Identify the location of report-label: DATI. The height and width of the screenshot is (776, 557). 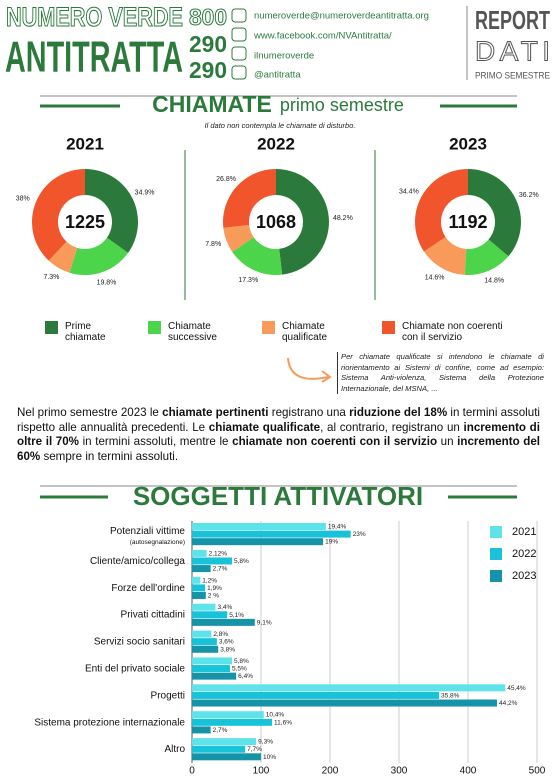
(512, 50).